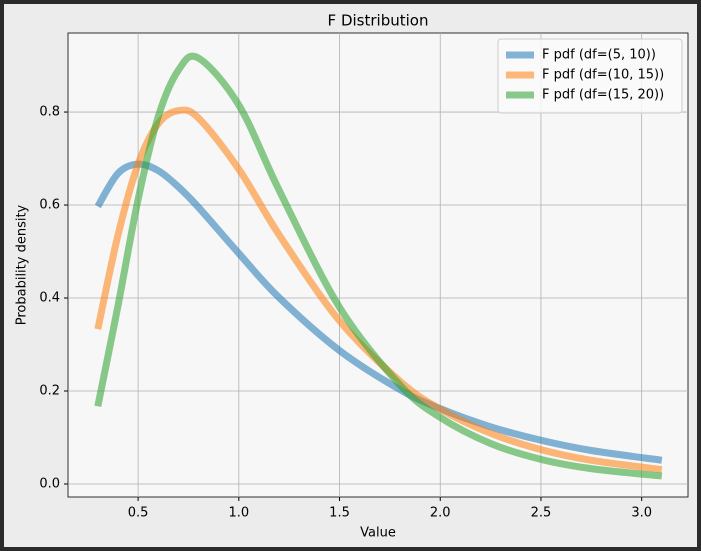  I want to click on legend-box, so click(590, 76).